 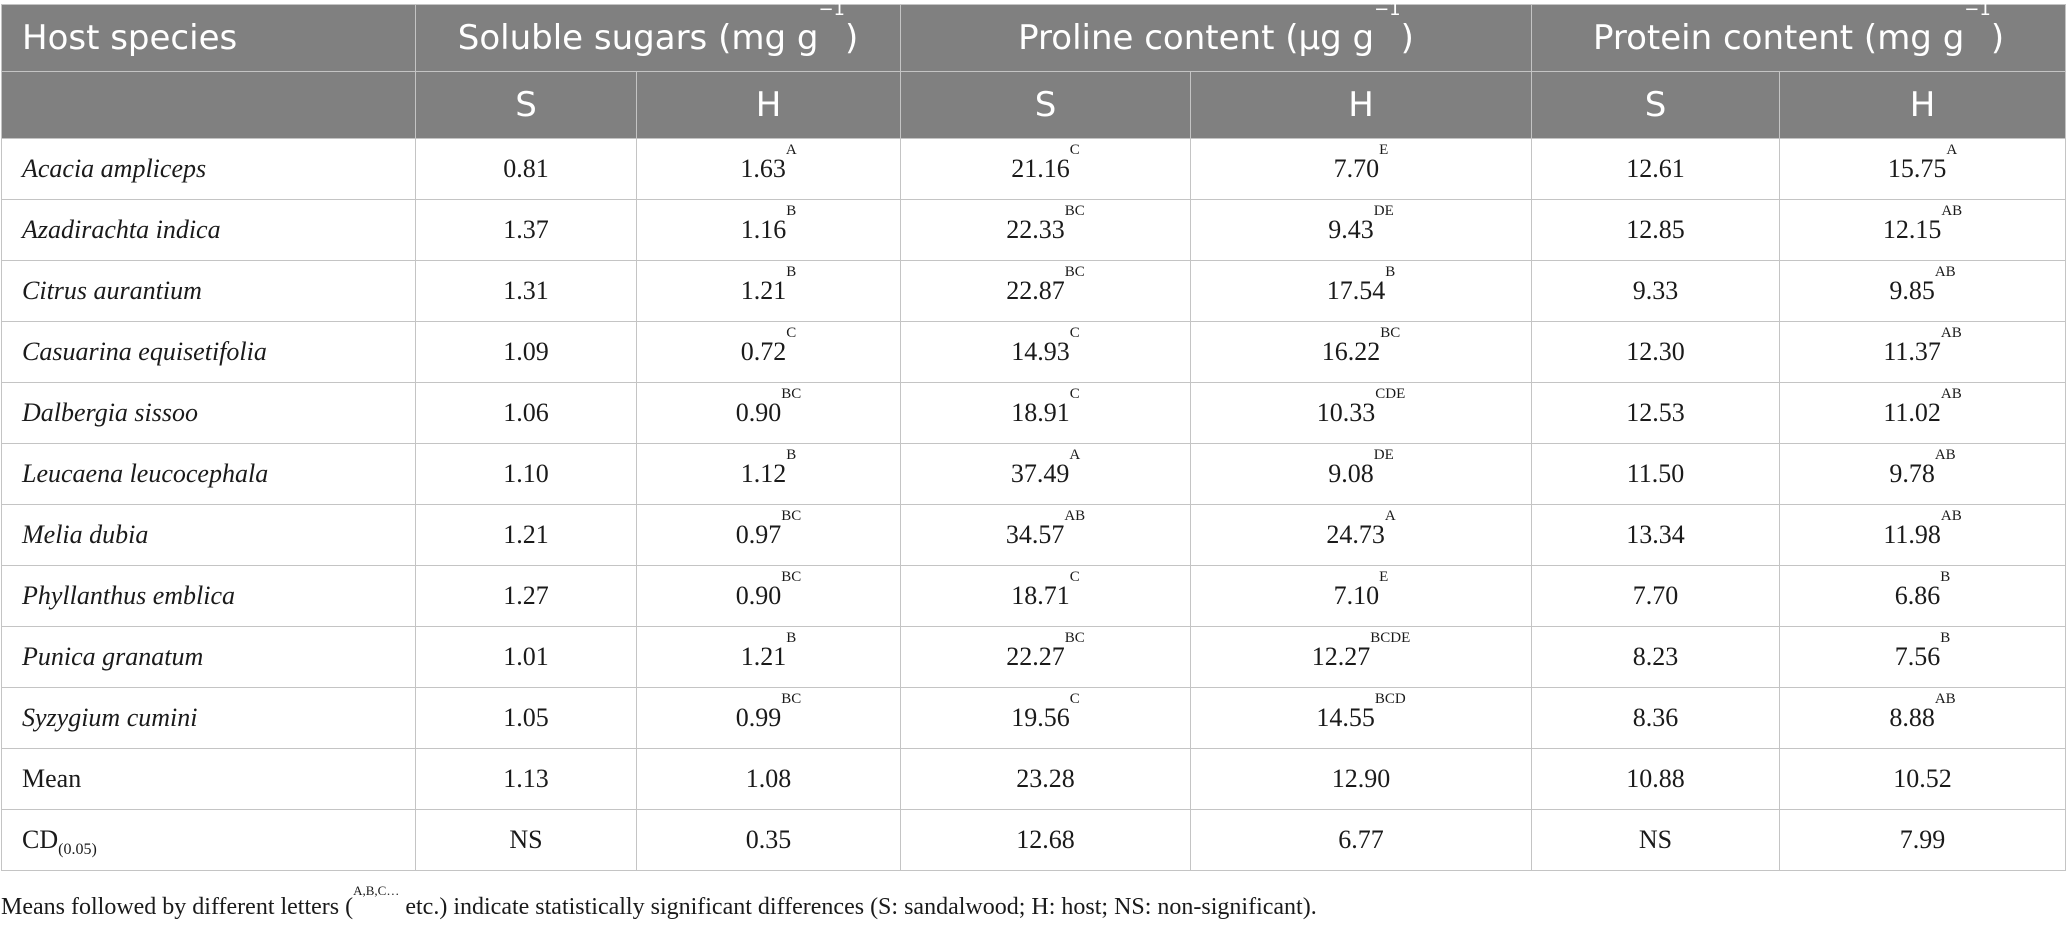 What do you see at coordinates (1912, 473) in the screenshot?
I see `cell-value: 9.78` at bounding box center [1912, 473].